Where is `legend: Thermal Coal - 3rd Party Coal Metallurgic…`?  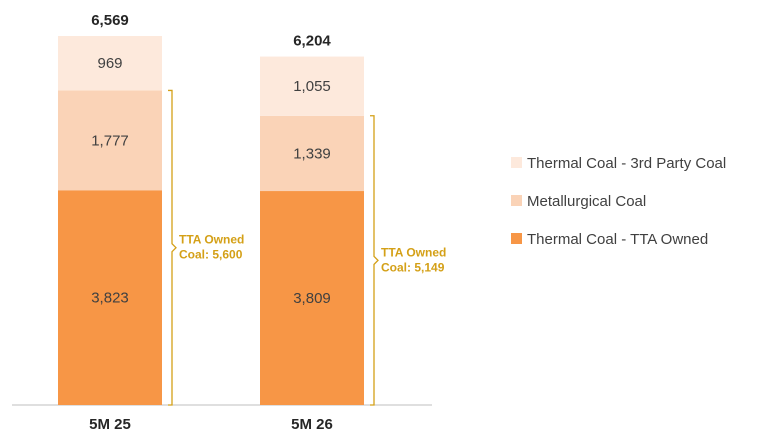
legend: Thermal Coal - 3rd Party Coal Metallurgic… is located at coordinates (618, 201).